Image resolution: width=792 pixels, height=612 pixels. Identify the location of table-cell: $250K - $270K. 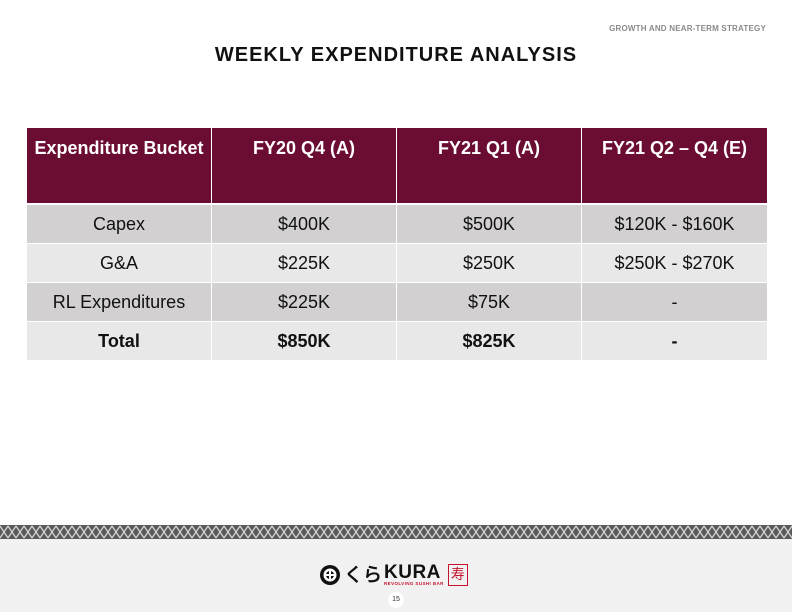
(674, 263).